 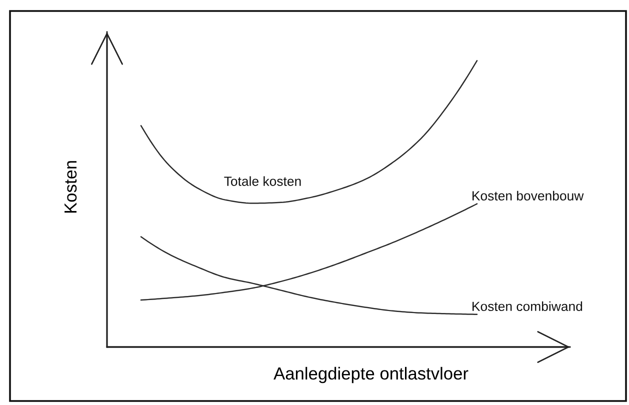 I want to click on series-label: Kosten combiwand, so click(x=527, y=306).